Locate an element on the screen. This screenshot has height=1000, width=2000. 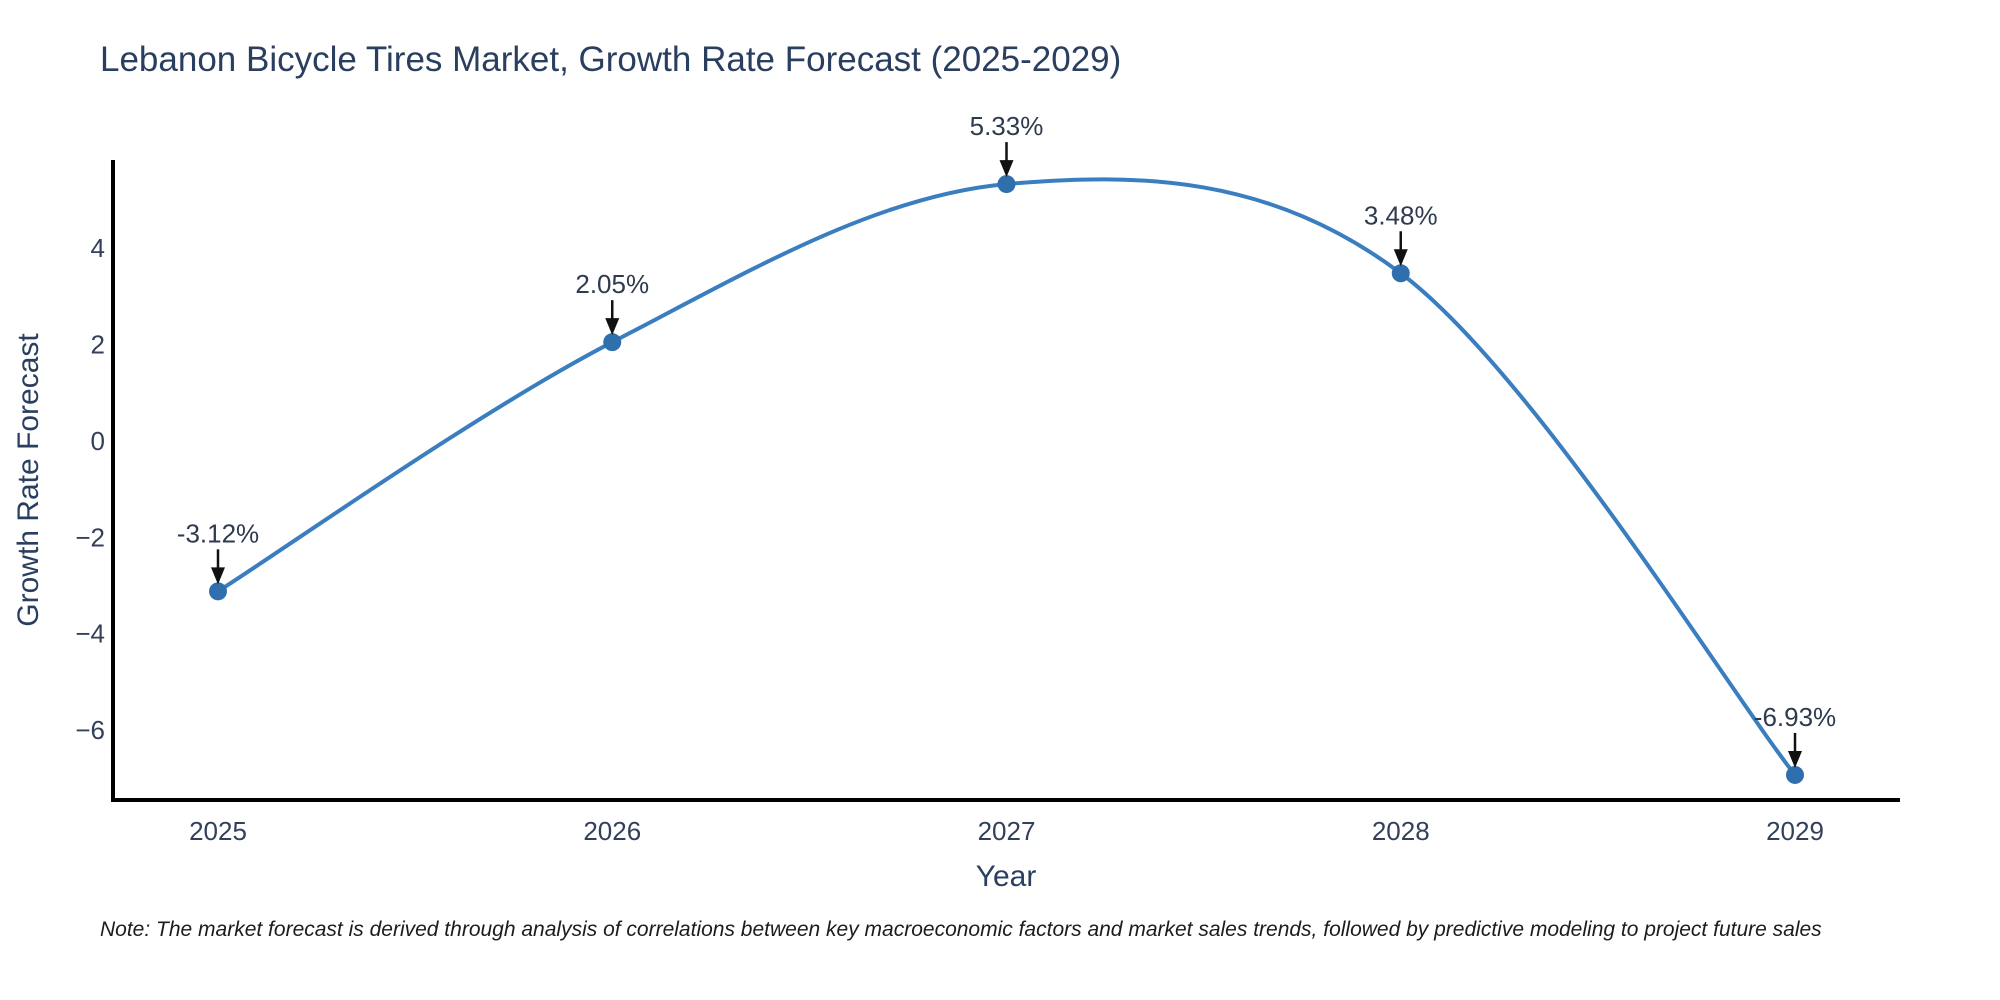
x-tick-label: 2028 is located at coordinates (1401, 831).